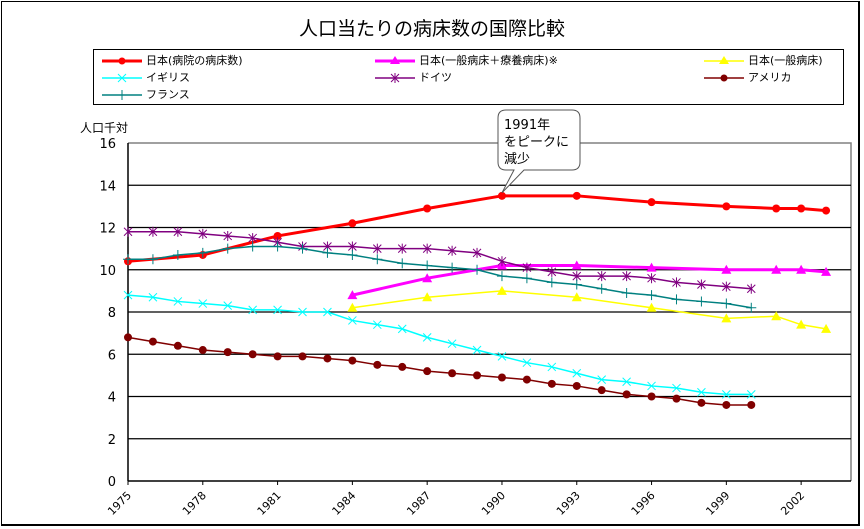  I want to click on legend-swatch-circle-icon, so click(724, 78).